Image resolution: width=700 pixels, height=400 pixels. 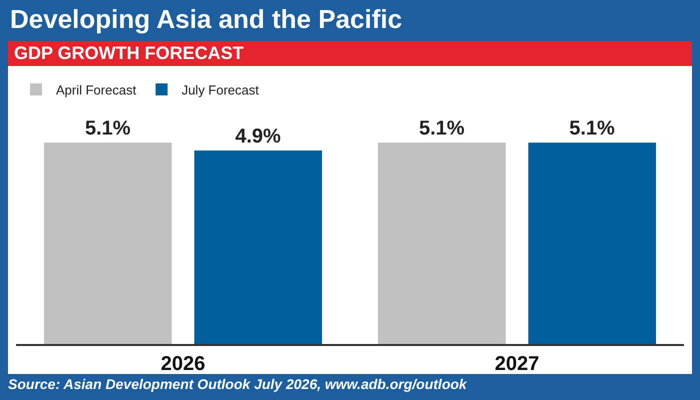 What do you see at coordinates (237, 384) in the screenshot?
I see `source-note: Source: Asian Development Outlook July 2026, www.adb.org/outlook` at bounding box center [237, 384].